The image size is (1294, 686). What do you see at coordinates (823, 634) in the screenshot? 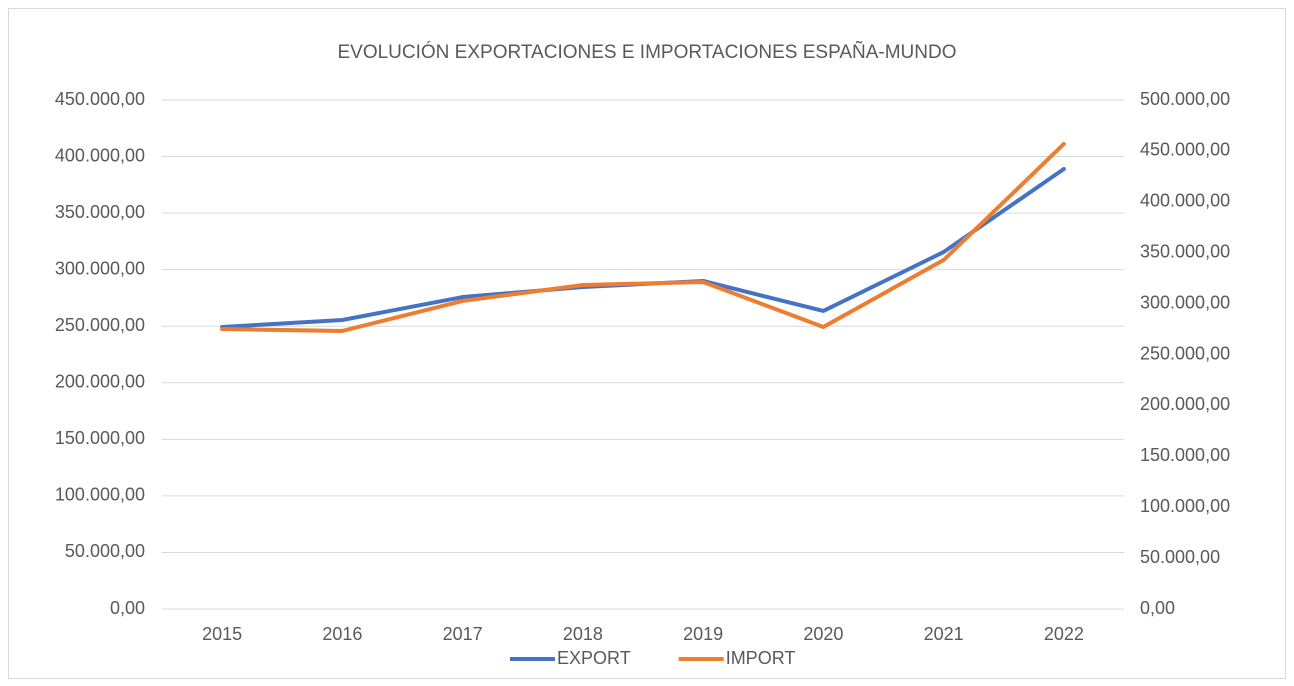
I see `x-tick-label: 2020` at bounding box center [823, 634].